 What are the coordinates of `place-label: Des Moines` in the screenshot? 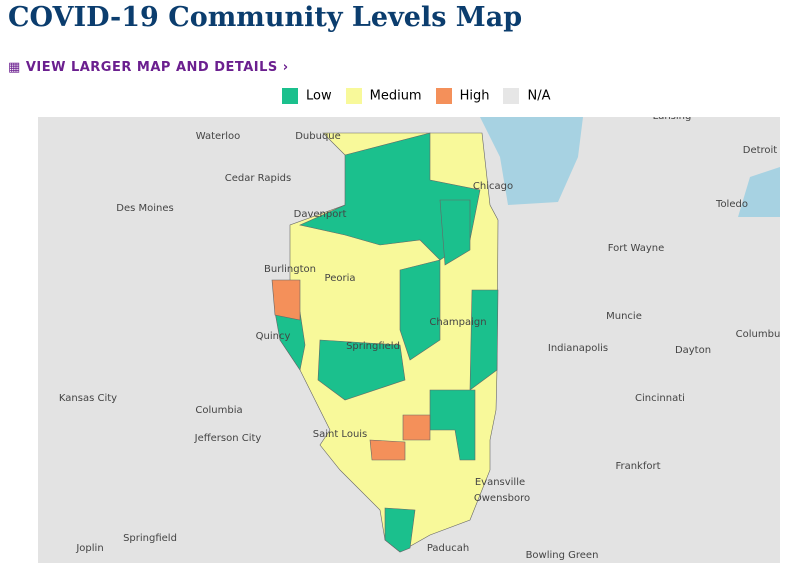 It's located at (144, 208).